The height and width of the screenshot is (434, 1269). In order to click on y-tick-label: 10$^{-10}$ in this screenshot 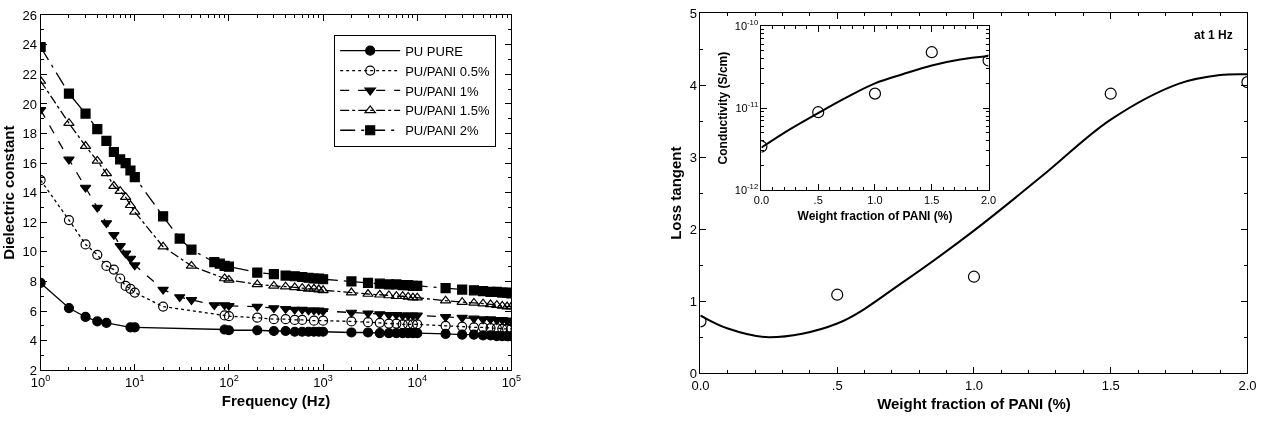, I will do `click(746, 25)`.